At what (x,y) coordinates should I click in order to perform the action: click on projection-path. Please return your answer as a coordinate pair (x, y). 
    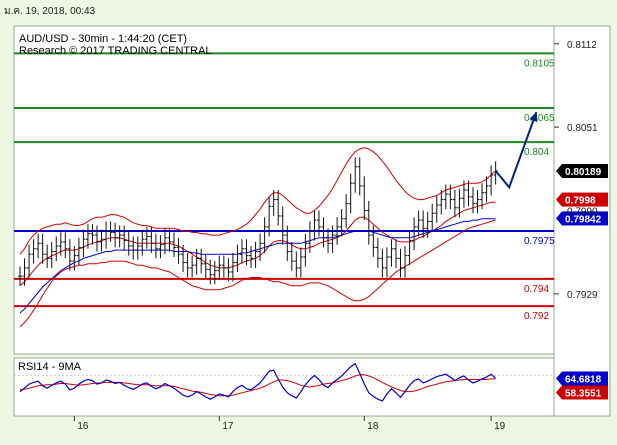
    Looking at the image, I should click on (516, 150).